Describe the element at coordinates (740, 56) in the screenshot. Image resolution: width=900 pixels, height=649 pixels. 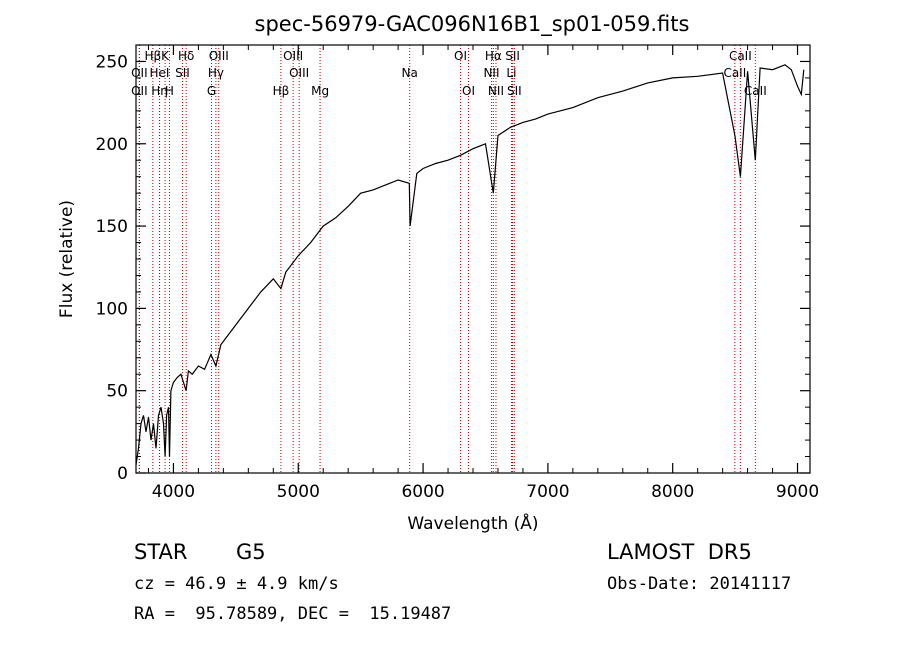
I see `line-label-25: CaII` at that location.